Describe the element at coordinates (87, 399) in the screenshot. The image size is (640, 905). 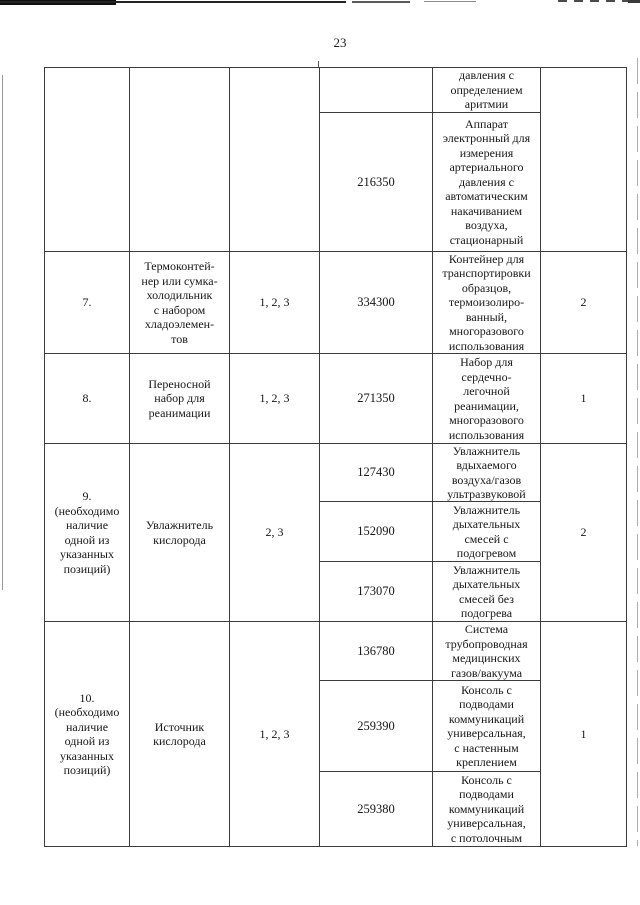
I see `row8-num-cell: 8.` at that location.